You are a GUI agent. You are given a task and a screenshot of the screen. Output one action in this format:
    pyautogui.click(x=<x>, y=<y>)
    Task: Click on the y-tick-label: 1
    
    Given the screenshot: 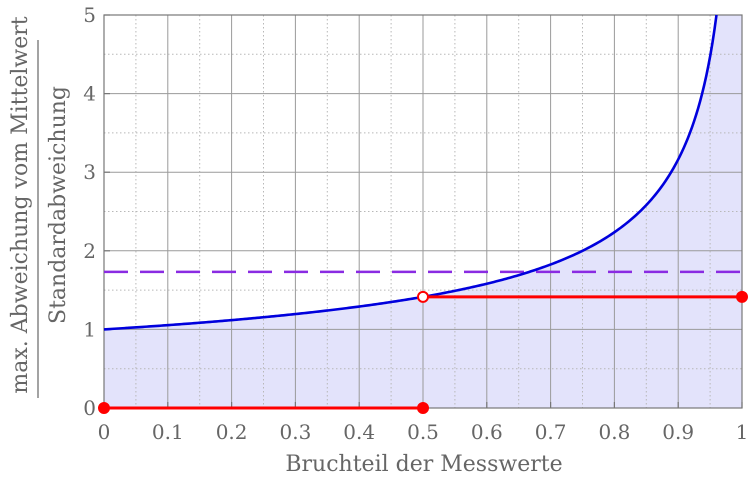 What is the action you would take?
    pyautogui.click(x=89, y=329)
    